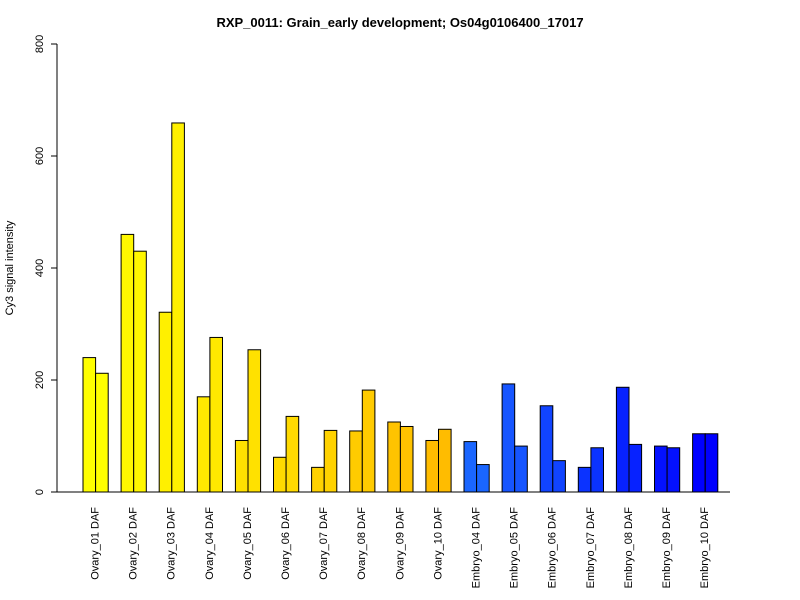 The width and height of the screenshot is (800, 600). Describe the element at coordinates (40, 268) in the screenshot. I see `y-tick-label: 400` at that location.